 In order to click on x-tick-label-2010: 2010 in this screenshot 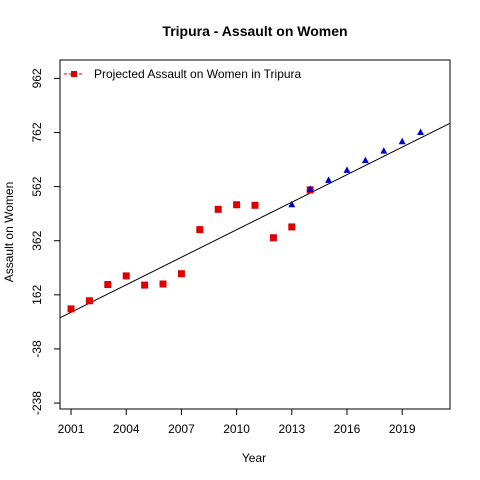, I will do `click(236, 429)`.